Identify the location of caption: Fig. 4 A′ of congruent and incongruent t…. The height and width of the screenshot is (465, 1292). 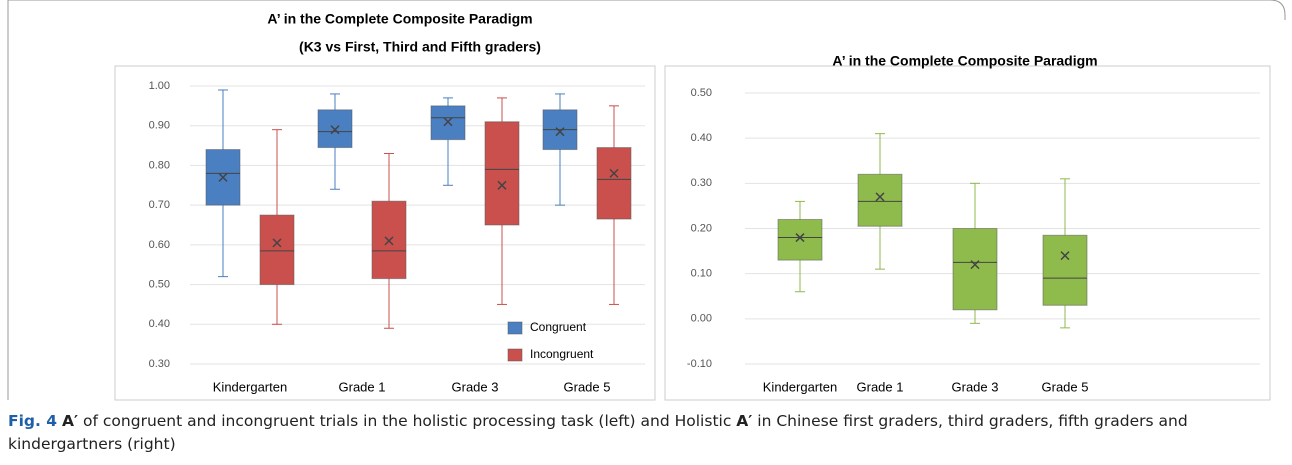
(643, 433).